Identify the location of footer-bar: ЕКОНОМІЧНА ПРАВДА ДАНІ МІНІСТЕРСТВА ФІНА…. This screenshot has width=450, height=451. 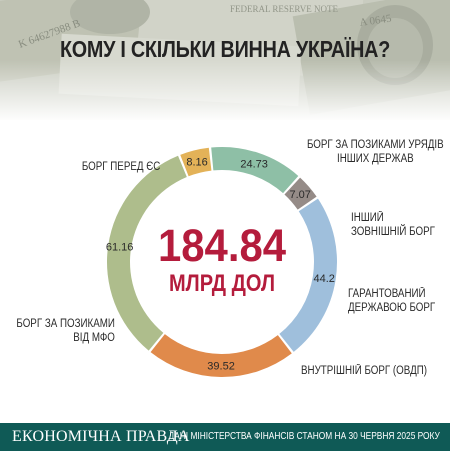
(225, 437).